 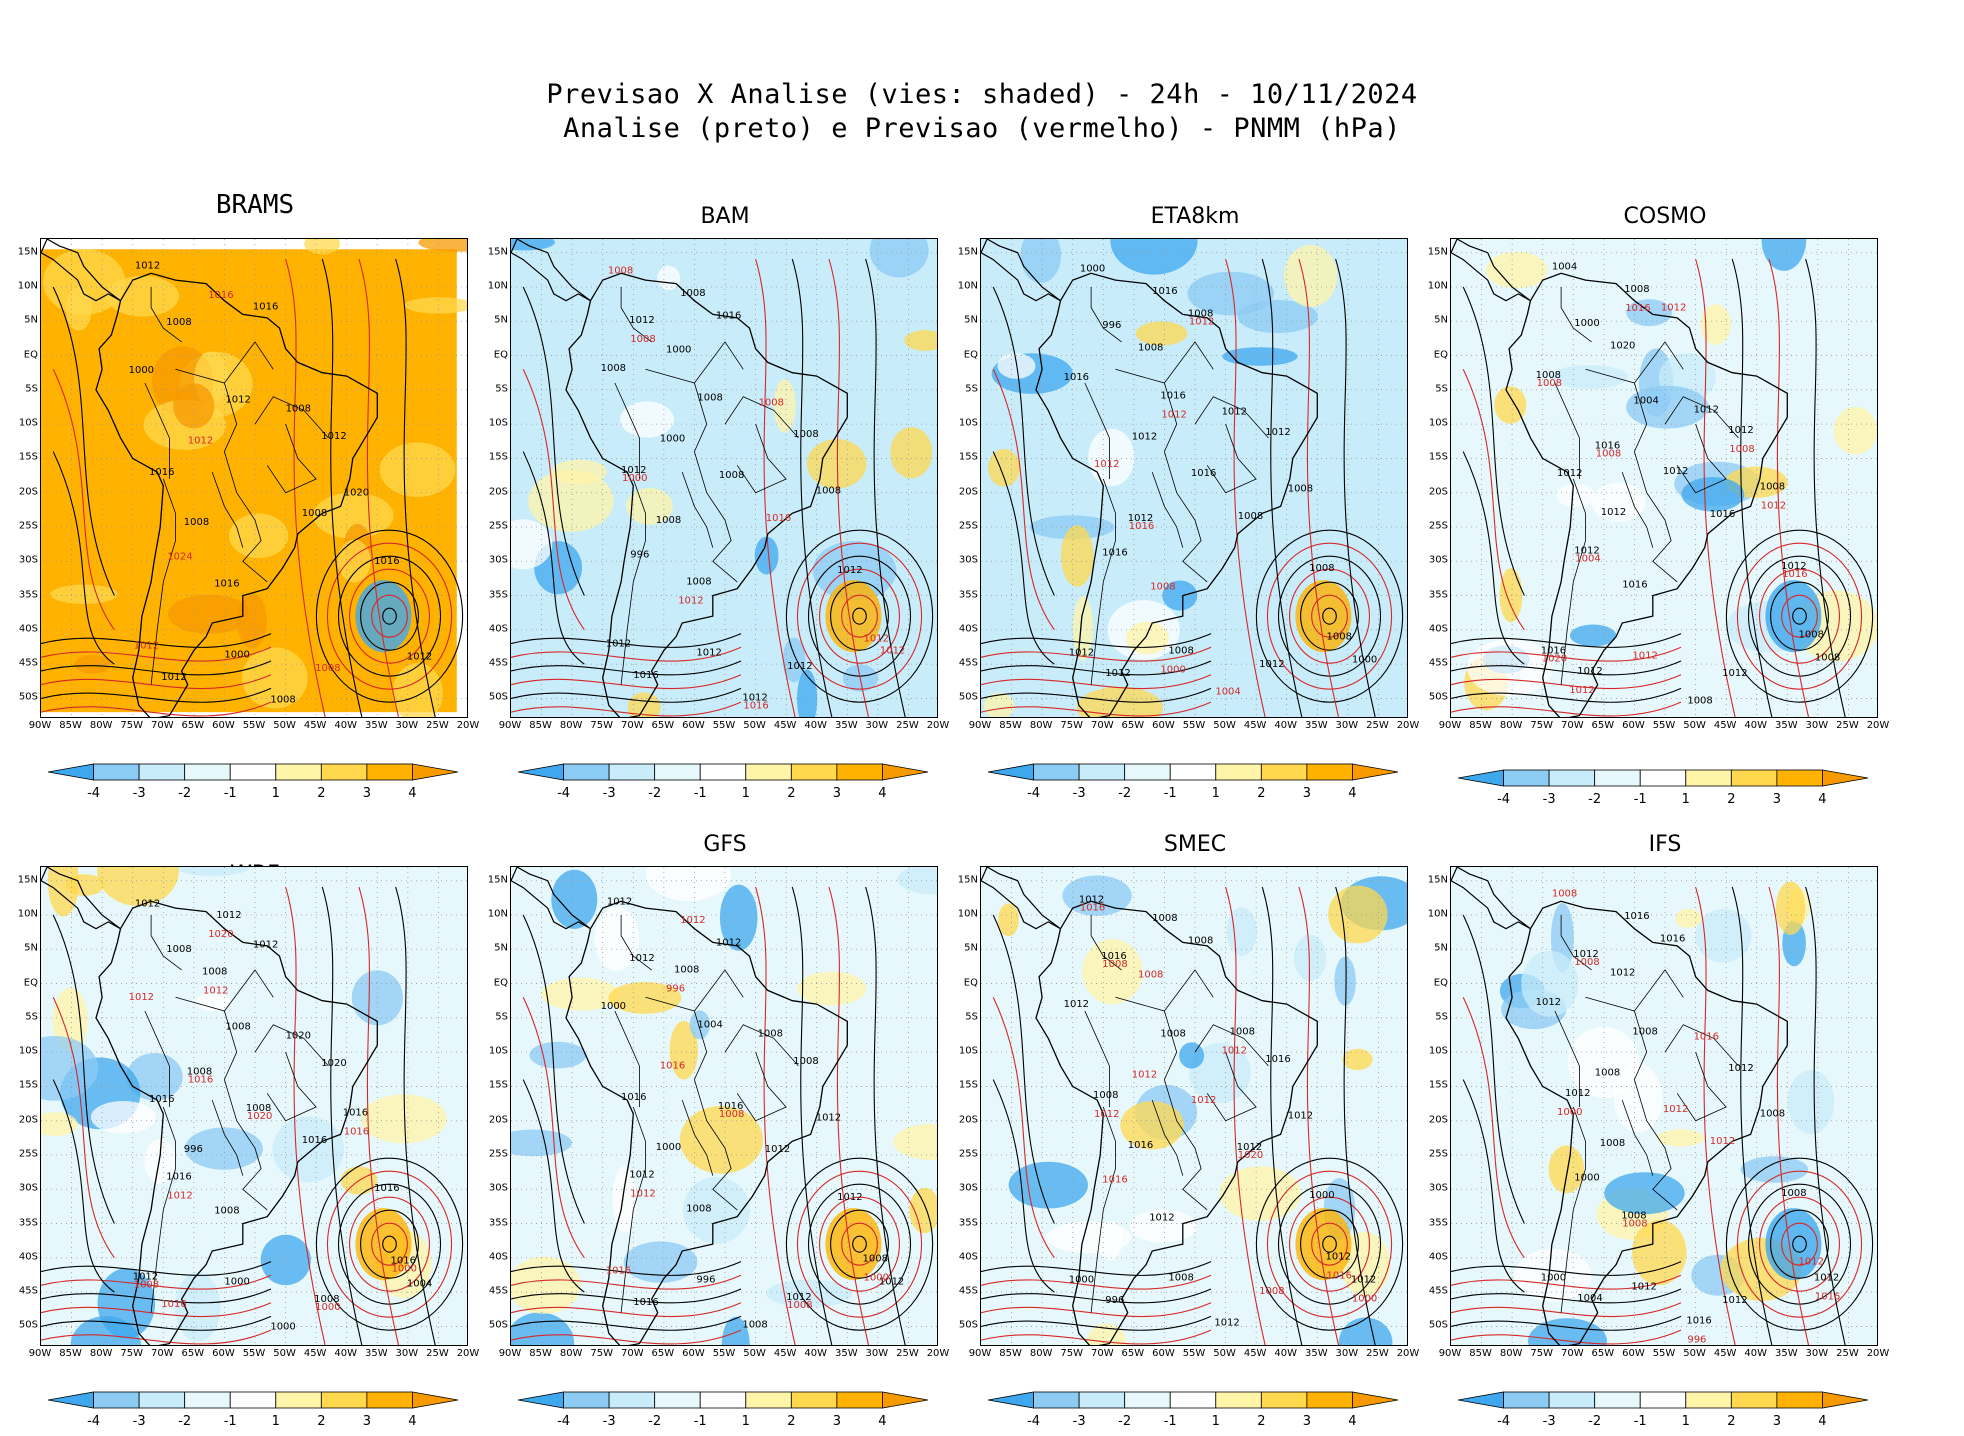 I want to click on colorbar-label: -2, so click(x=185, y=1421).